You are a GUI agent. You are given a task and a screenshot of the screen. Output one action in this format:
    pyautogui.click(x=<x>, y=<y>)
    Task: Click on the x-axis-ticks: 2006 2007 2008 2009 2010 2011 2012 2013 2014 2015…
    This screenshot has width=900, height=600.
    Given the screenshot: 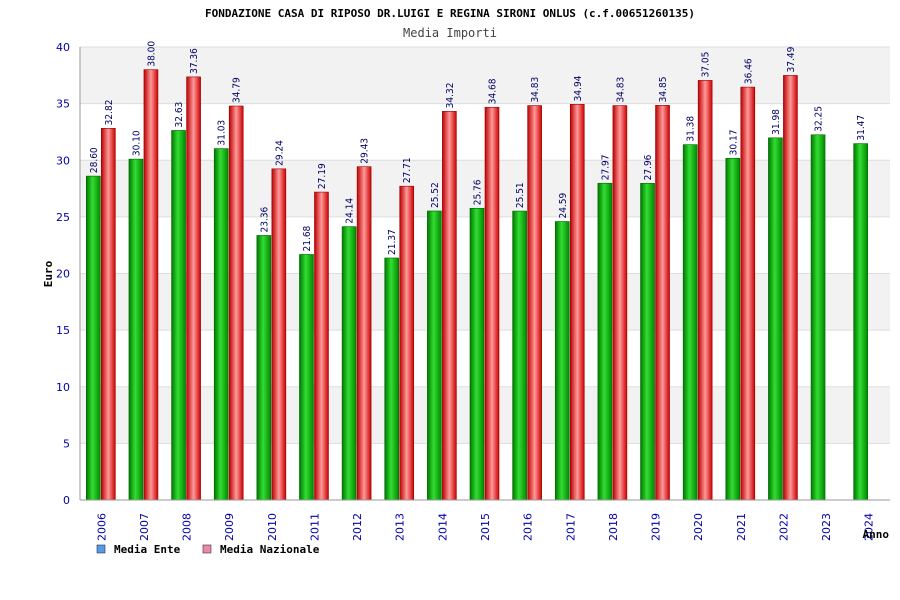 What is the action you would take?
    pyautogui.click(x=485, y=527)
    